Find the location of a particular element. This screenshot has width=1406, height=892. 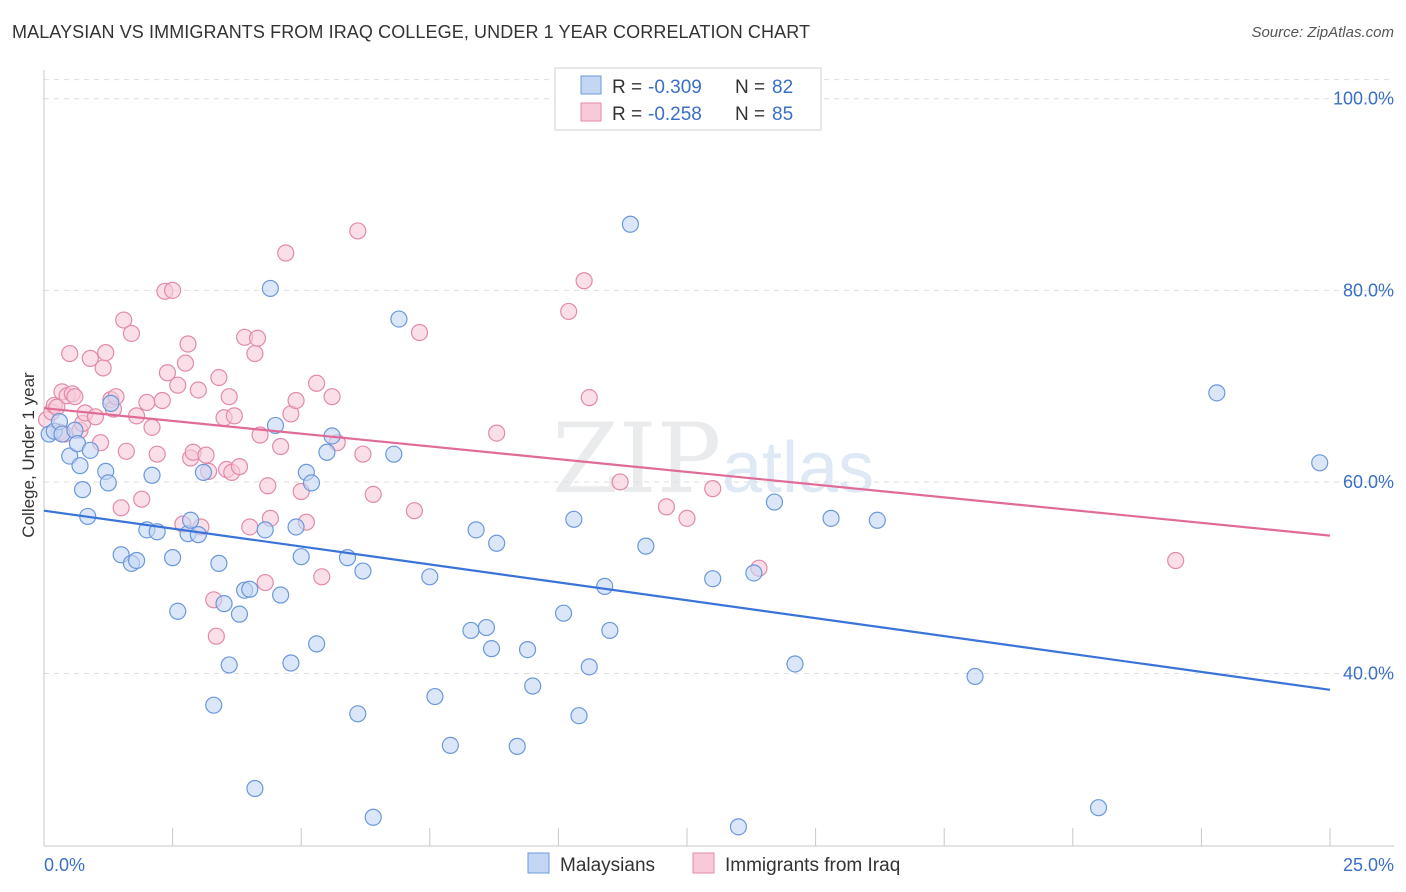

y-axis-tick-labels: 40.0% 60.0% 80.0% 100.0% is located at coordinates (1363, 386).